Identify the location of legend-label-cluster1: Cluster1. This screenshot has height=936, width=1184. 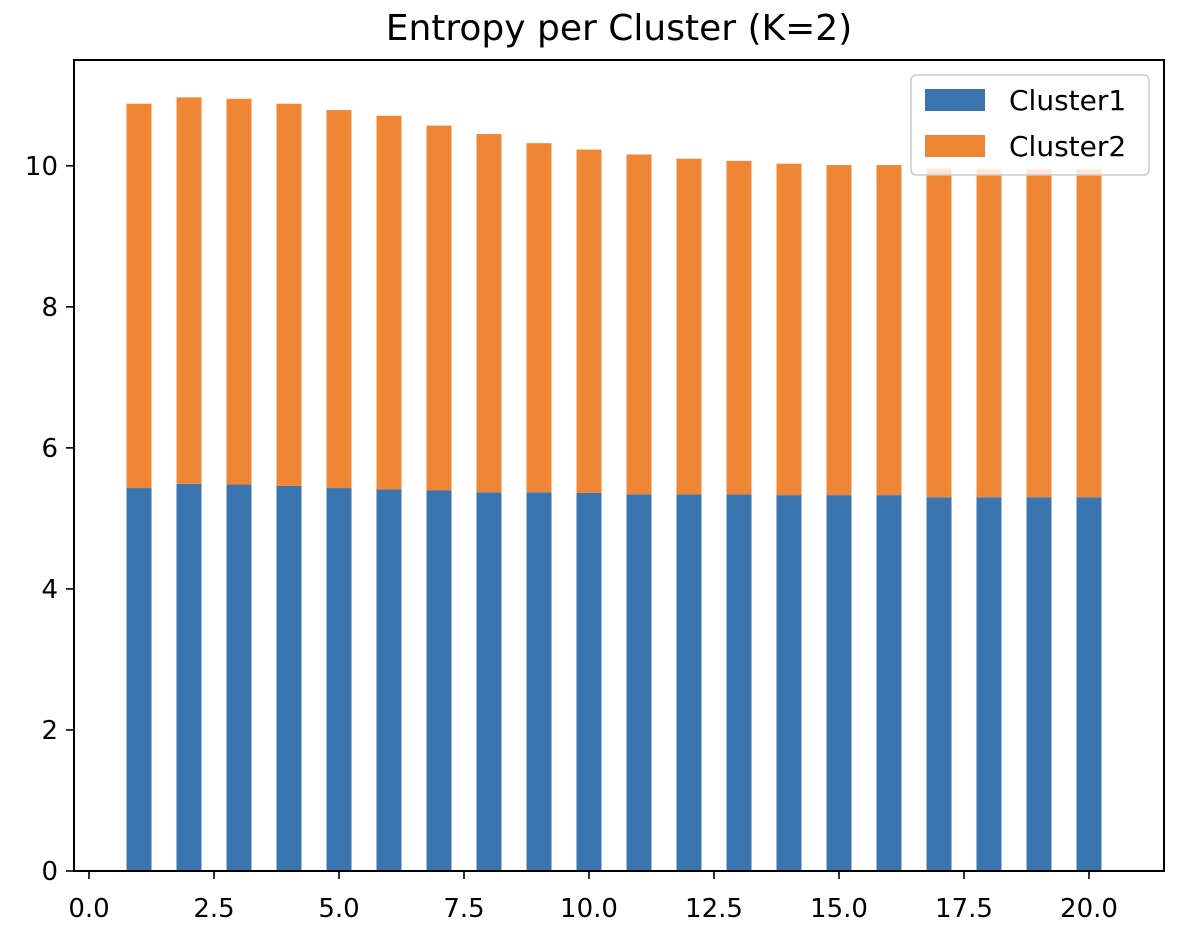
(1067, 100).